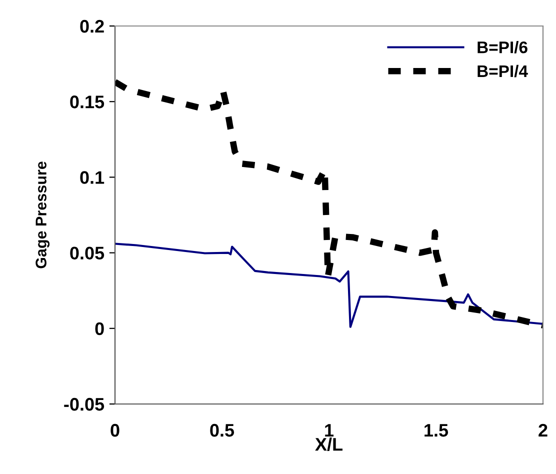 The width and height of the screenshot is (556, 474). Describe the element at coordinates (84, 404) in the screenshot. I see `y-tick-label: -0.05` at that location.